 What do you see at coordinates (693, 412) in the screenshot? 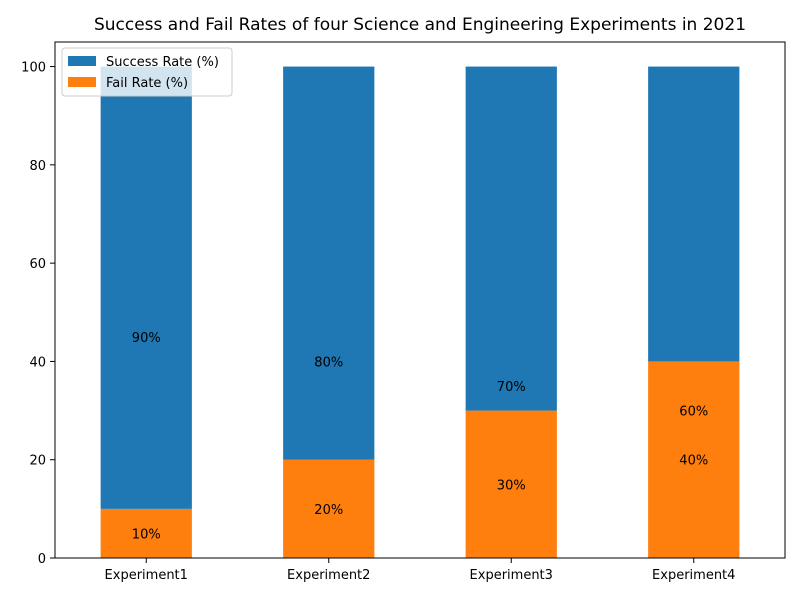
I see `data-label-success-4: 60%` at bounding box center [693, 412].